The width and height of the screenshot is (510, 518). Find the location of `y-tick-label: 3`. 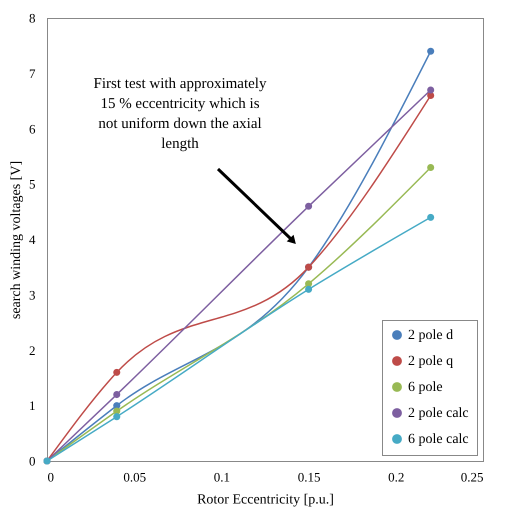

y-tick-label: 3 is located at coordinates (32, 294).